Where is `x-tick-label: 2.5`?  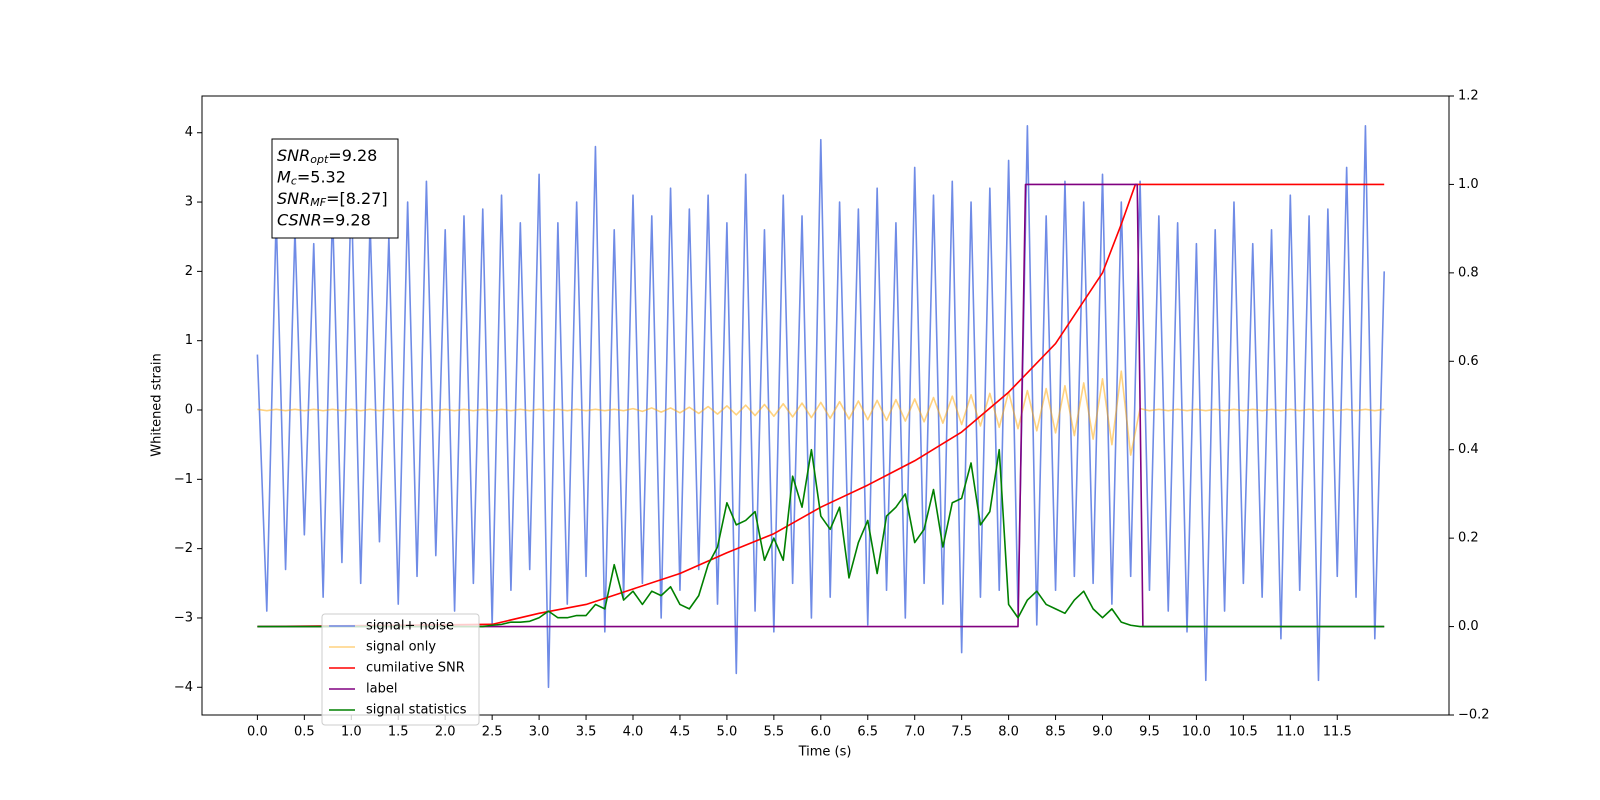 x-tick-label: 2.5 is located at coordinates (492, 732).